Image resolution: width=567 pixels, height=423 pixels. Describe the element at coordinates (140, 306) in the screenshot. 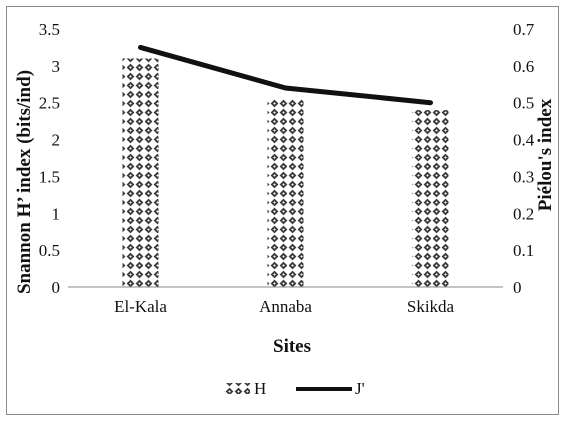

I see `x-tick-label: El-Kala` at that location.